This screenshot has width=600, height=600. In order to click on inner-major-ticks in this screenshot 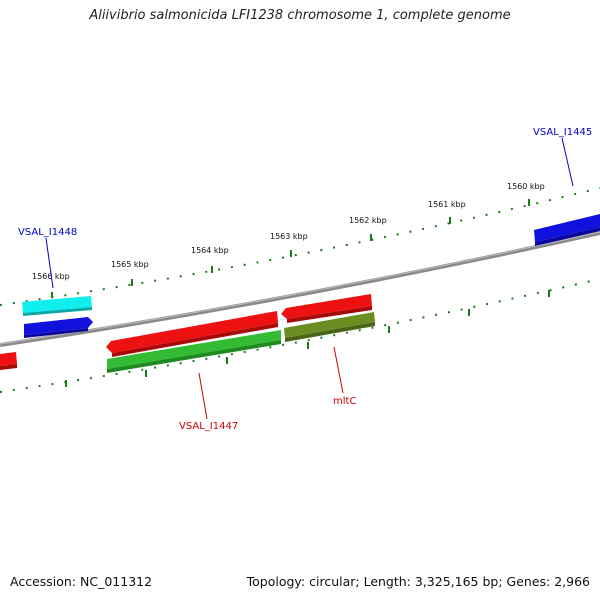, I will do `click(307, 338)`.